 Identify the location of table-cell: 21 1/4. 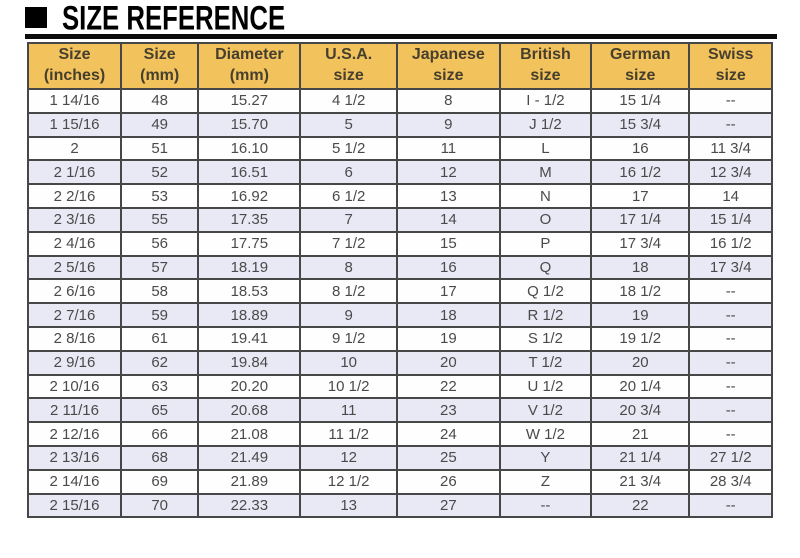
(640, 457).